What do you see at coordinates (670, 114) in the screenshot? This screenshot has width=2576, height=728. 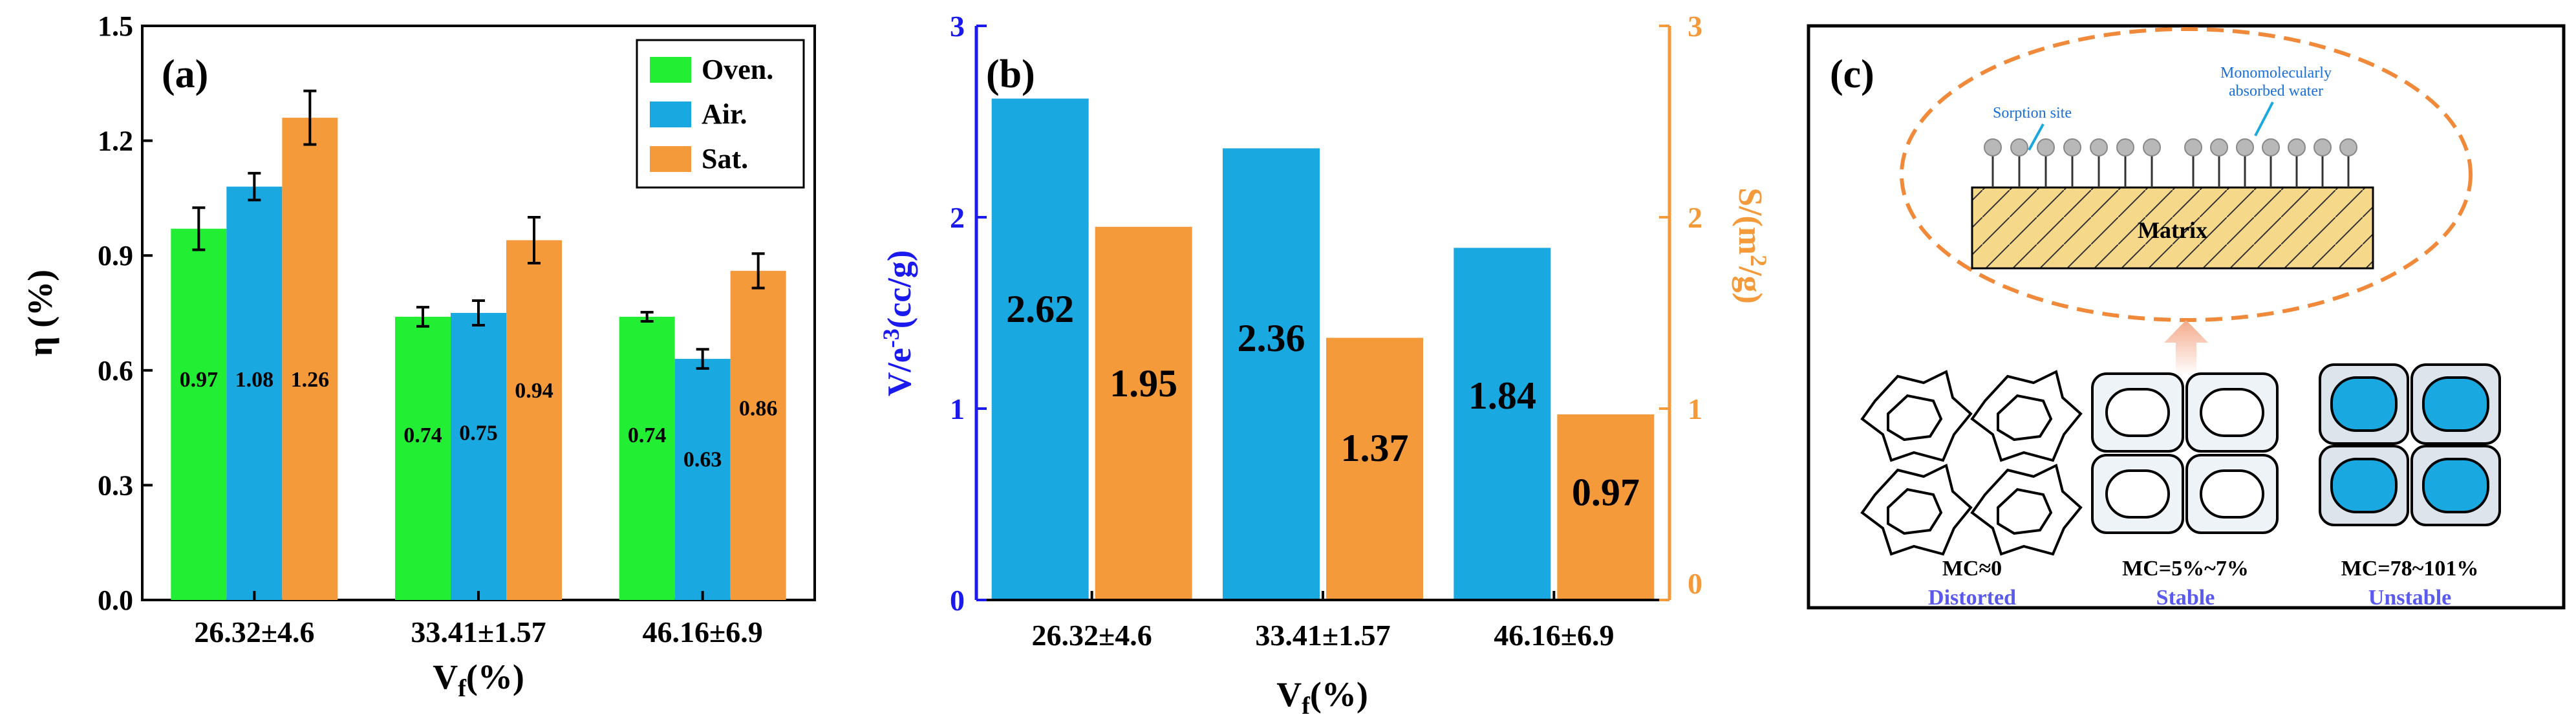 I see `legend-swatch-air` at bounding box center [670, 114].